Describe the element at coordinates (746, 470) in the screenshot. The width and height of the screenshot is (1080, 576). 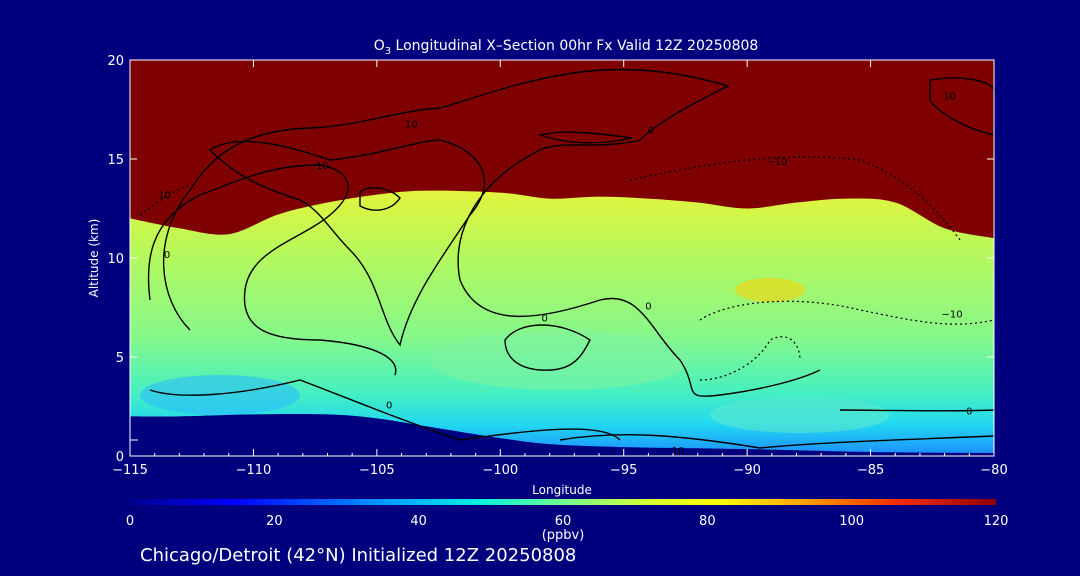
I see `x-tick-label: −90` at that location.